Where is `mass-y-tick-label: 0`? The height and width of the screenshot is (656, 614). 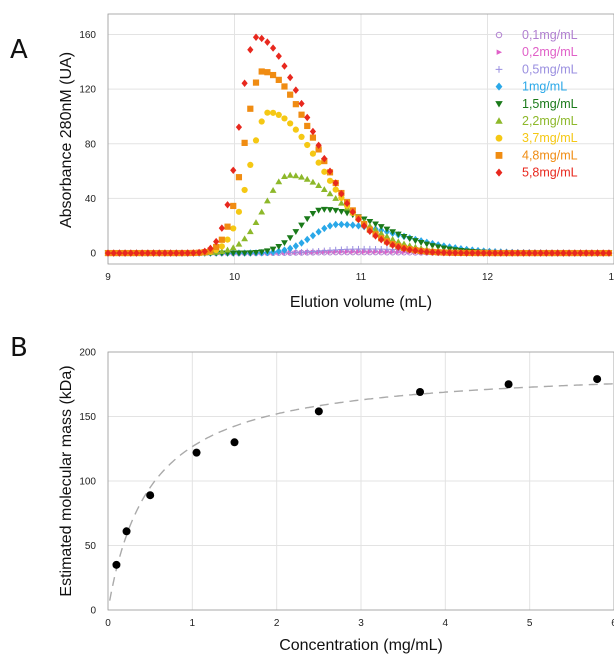
mass-y-tick-label: 0 is located at coordinates (93, 611).